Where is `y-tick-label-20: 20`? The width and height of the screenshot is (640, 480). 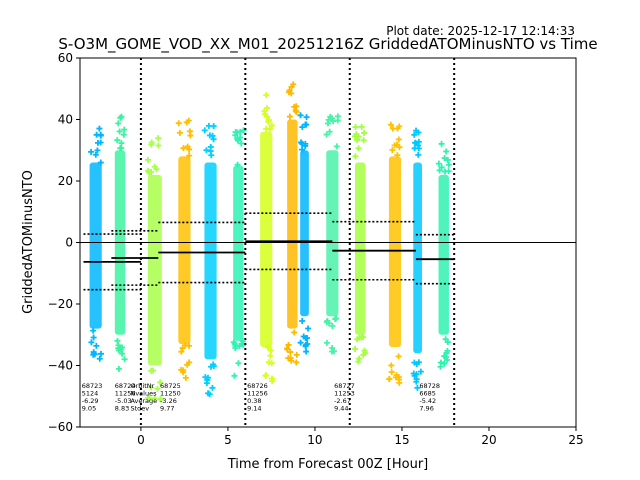 y-tick-label-20: 20 is located at coordinates (65, 181).